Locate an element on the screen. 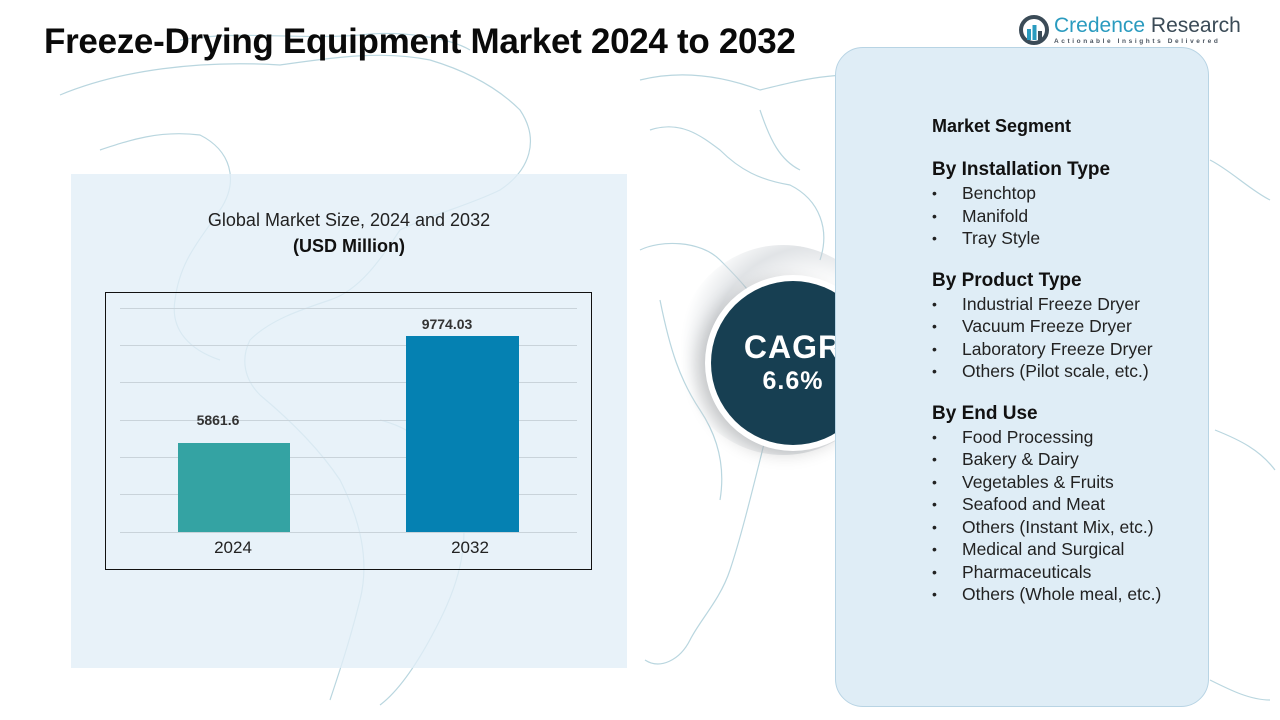 Image resolution: width=1280 pixels, height=720 pixels. segment-group-title: By Installation Type is located at coordinates (1021, 169).